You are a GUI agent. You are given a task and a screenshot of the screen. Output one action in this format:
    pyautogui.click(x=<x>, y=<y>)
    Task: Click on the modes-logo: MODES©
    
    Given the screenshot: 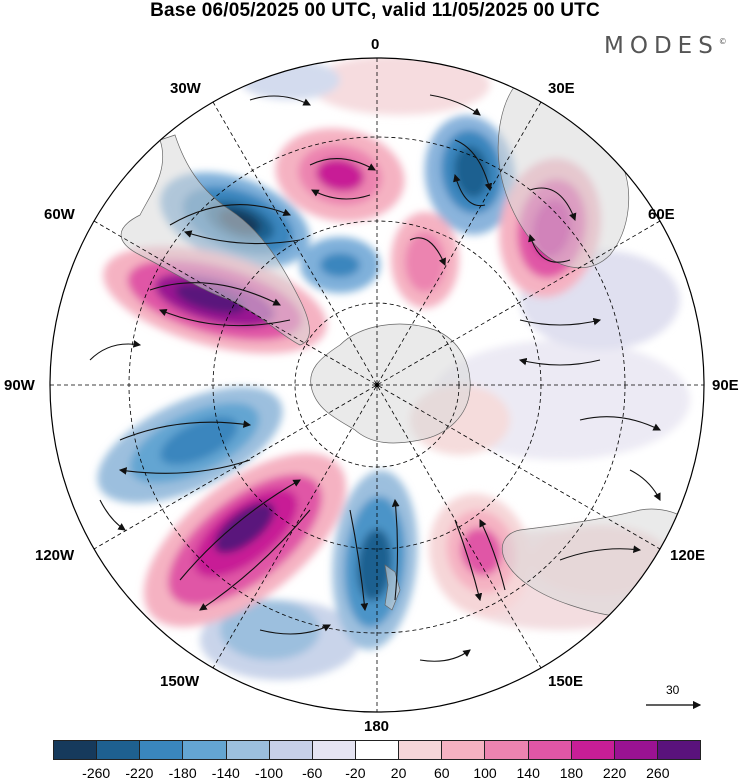 What is the action you would take?
    pyautogui.click(x=665, y=46)
    